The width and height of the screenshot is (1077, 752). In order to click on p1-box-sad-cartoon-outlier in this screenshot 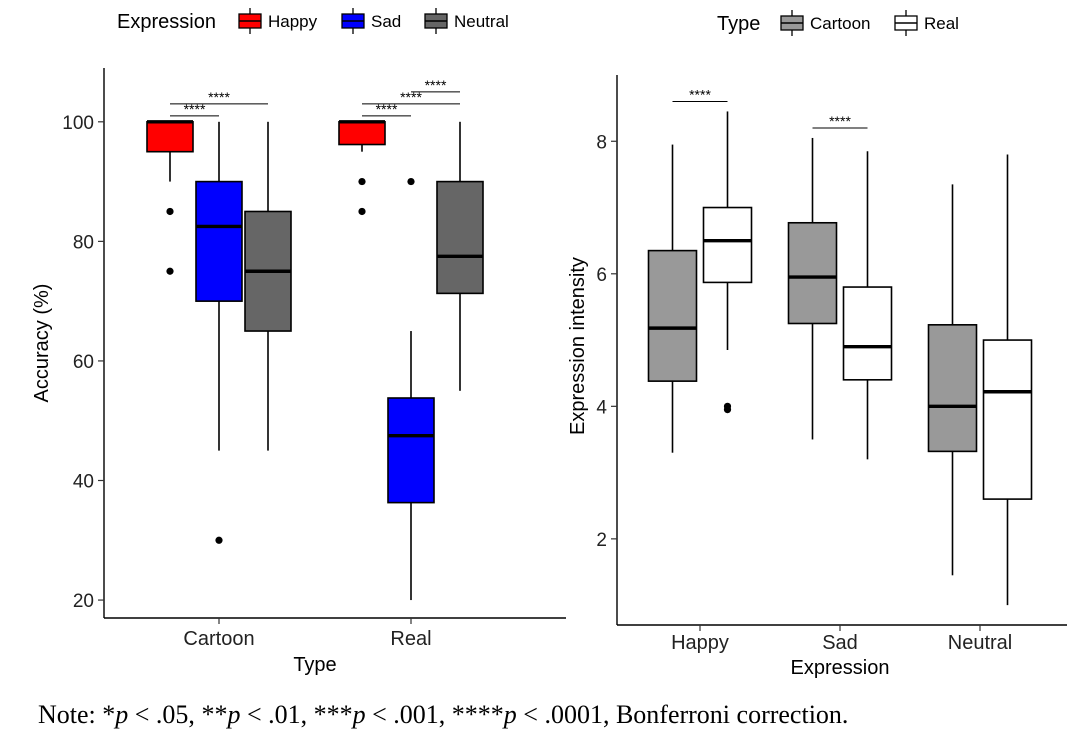, I will do `click(219, 540)`.